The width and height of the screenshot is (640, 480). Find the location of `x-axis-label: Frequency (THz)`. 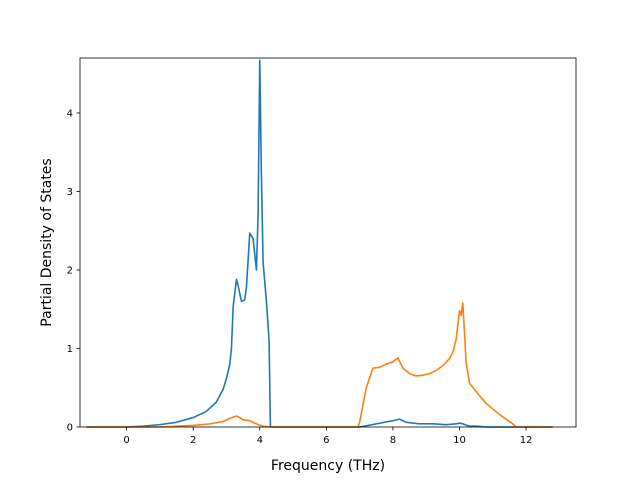

x-axis-label: Frequency (THz) is located at coordinates (328, 466).